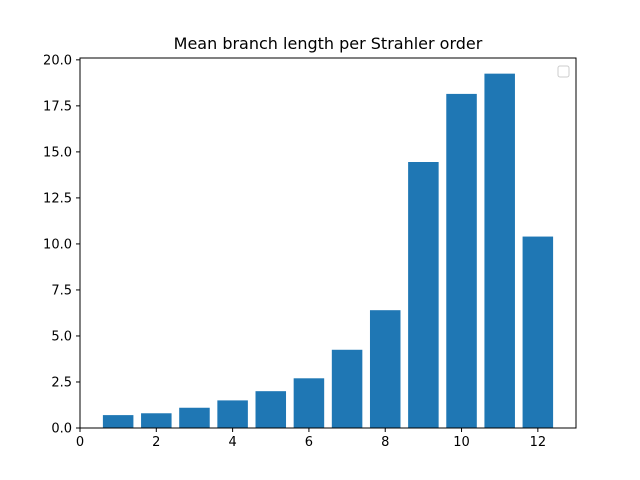  I want to click on y-axis-ticks: 0.0 2.5 5.0 7.5 10.0 12.5 15.0 17.5 20.0, so click(61, 245).